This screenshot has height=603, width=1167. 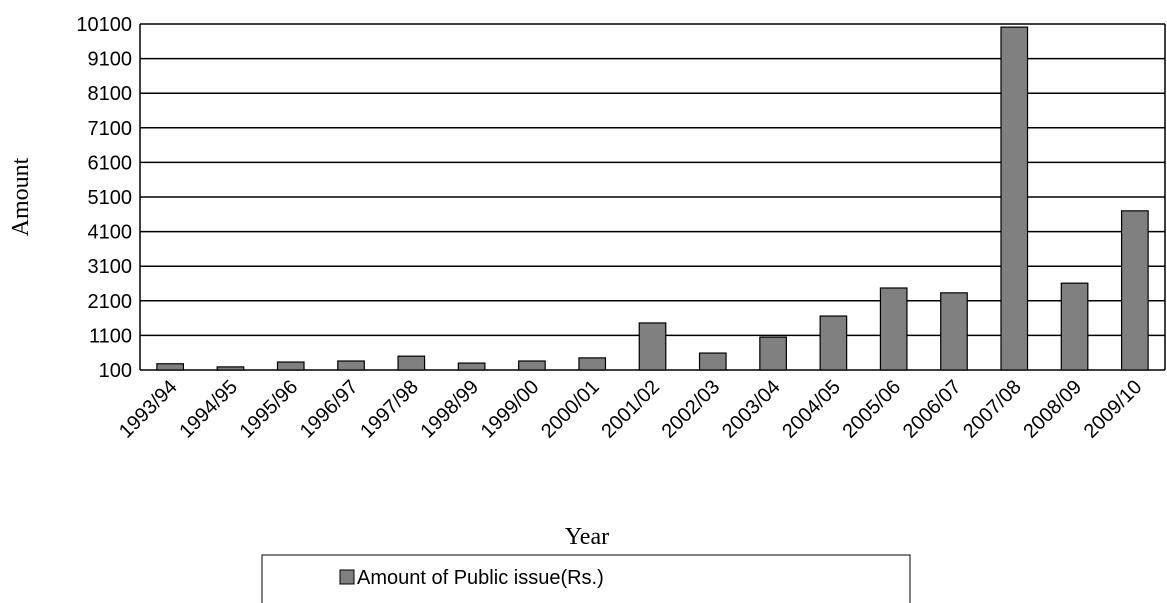 What do you see at coordinates (449, 409) in the screenshot?
I see `x-tick-label: 1998/99` at bounding box center [449, 409].